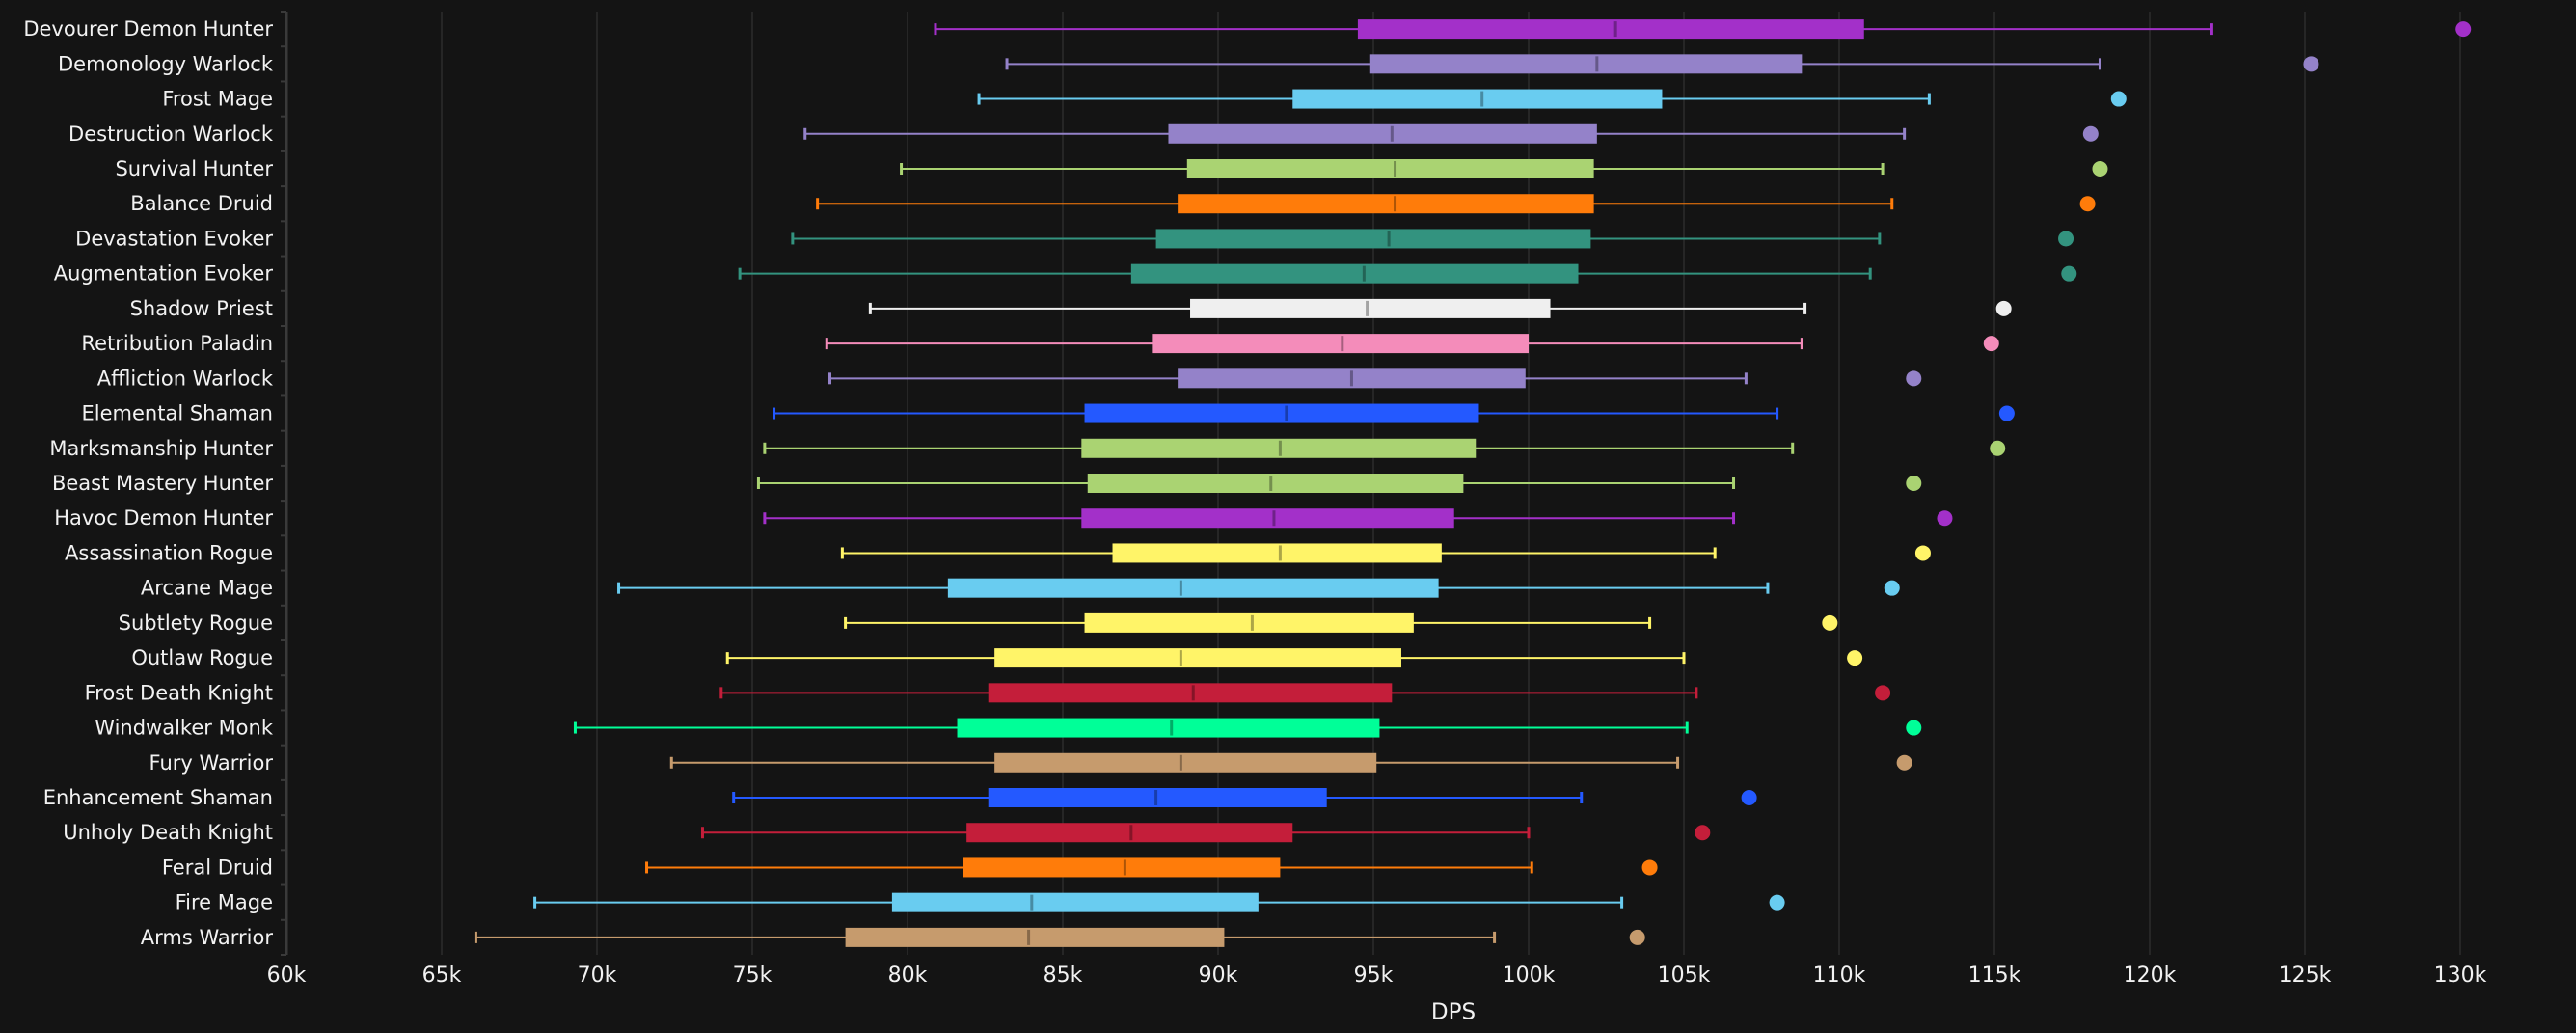 The height and width of the screenshot is (1033, 2576). Describe the element at coordinates (217, 99) in the screenshot. I see `category-label: Frost Mage` at that location.